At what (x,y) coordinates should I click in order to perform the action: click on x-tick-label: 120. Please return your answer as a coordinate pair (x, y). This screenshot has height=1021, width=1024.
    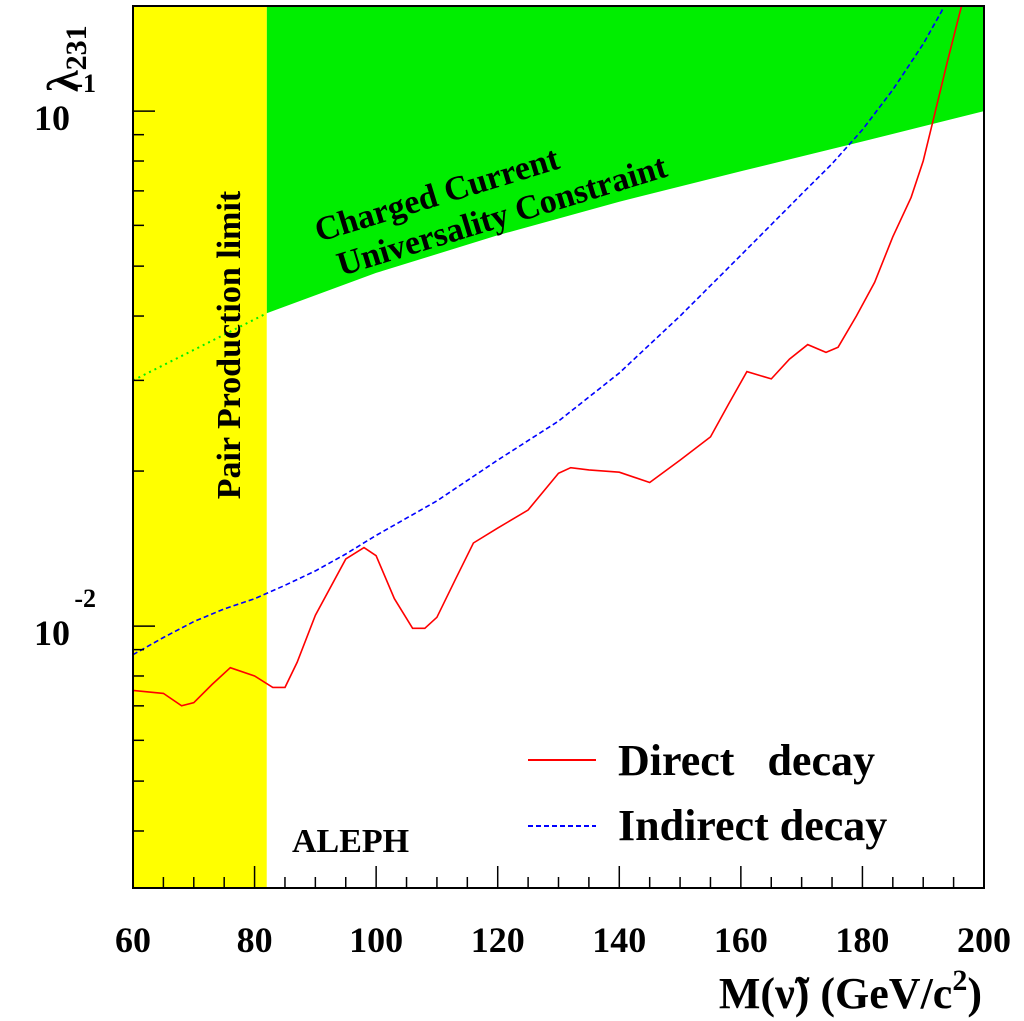
    Looking at the image, I should click on (498, 940).